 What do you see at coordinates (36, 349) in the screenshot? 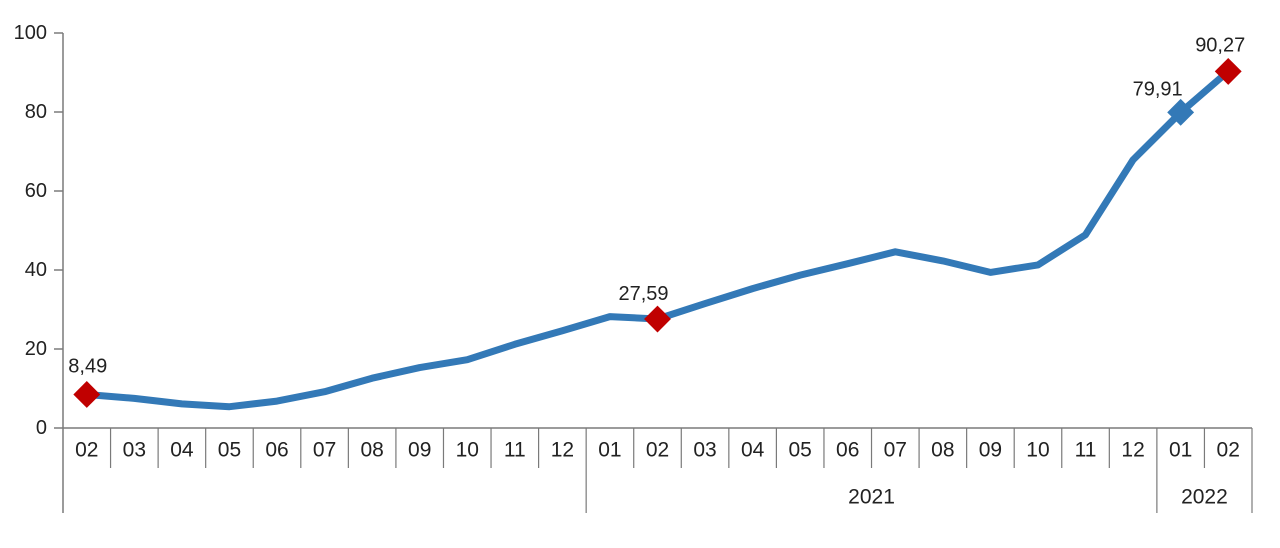
I see `y-tick-label: 20` at bounding box center [36, 349].